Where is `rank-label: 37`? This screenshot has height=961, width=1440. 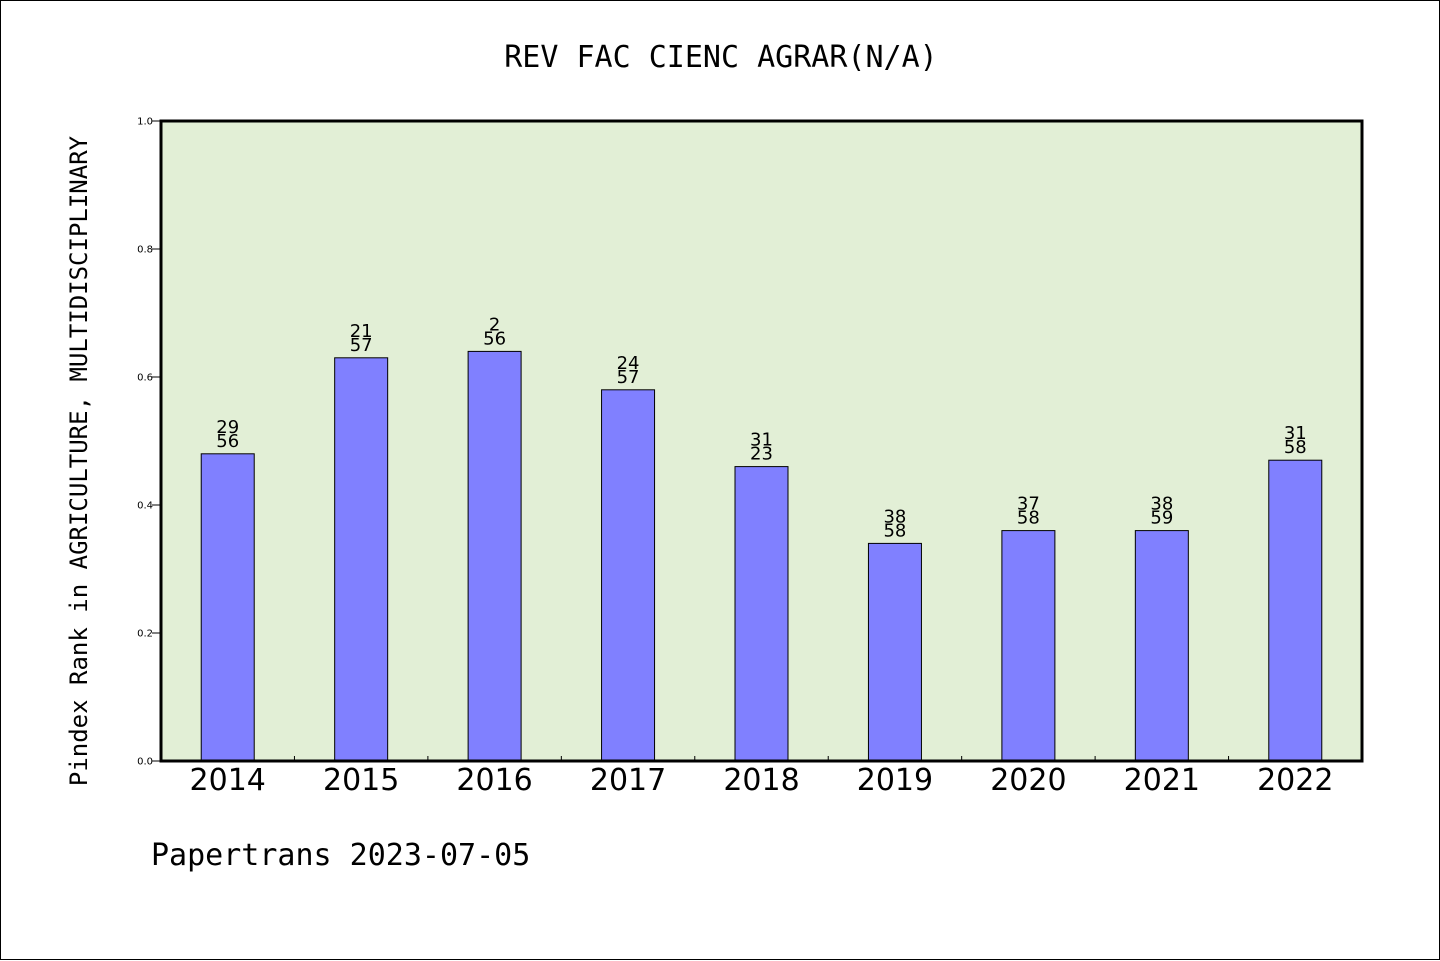
rank-label: 37 is located at coordinates (1028, 504).